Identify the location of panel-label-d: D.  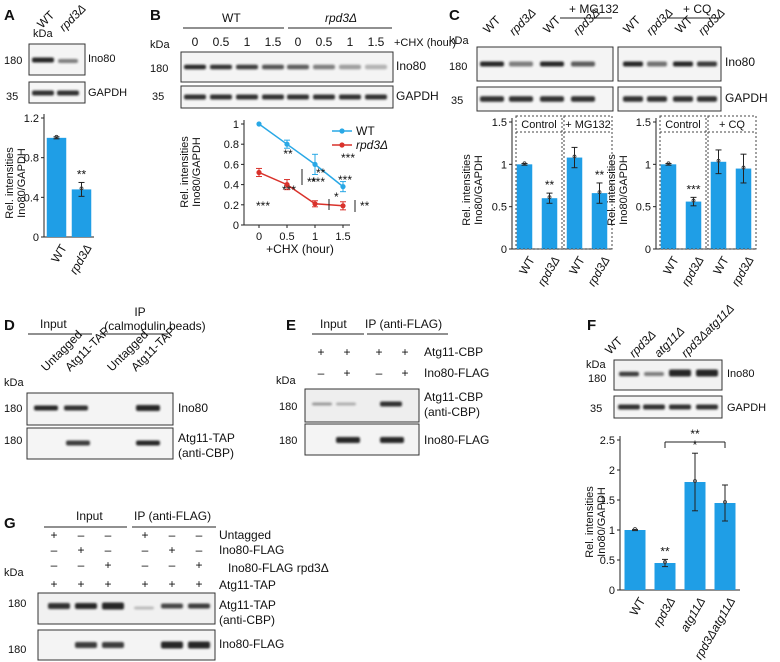
(9, 325).